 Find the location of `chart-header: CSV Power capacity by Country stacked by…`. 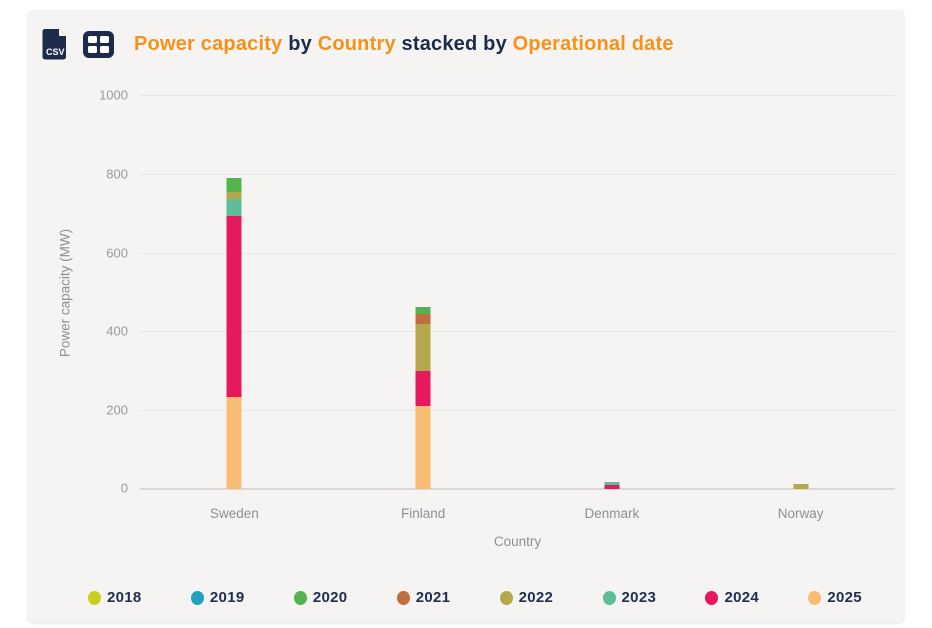

chart-header: CSV Power capacity by Country stacked by… is located at coordinates (358, 44).